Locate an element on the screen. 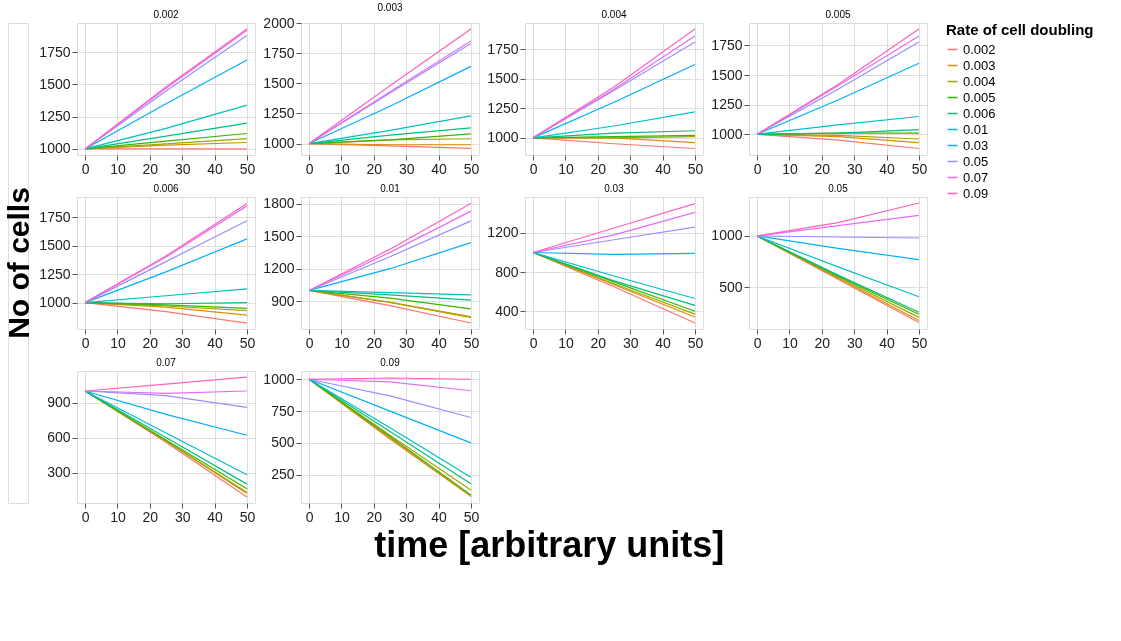 The height and width of the screenshot is (641, 1121). y-tick-label: 600 is located at coordinates (59, 437).